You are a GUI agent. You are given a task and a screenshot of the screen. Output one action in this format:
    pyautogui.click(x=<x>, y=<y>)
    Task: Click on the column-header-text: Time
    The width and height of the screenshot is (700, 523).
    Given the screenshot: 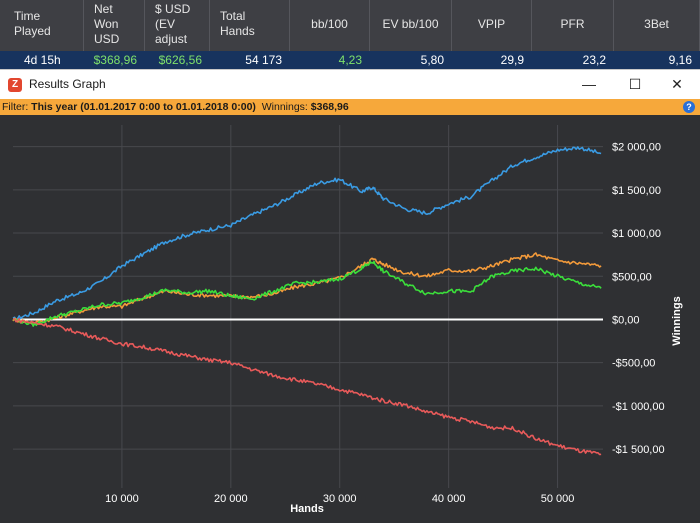 What is the action you would take?
    pyautogui.click(x=27, y=16)
    